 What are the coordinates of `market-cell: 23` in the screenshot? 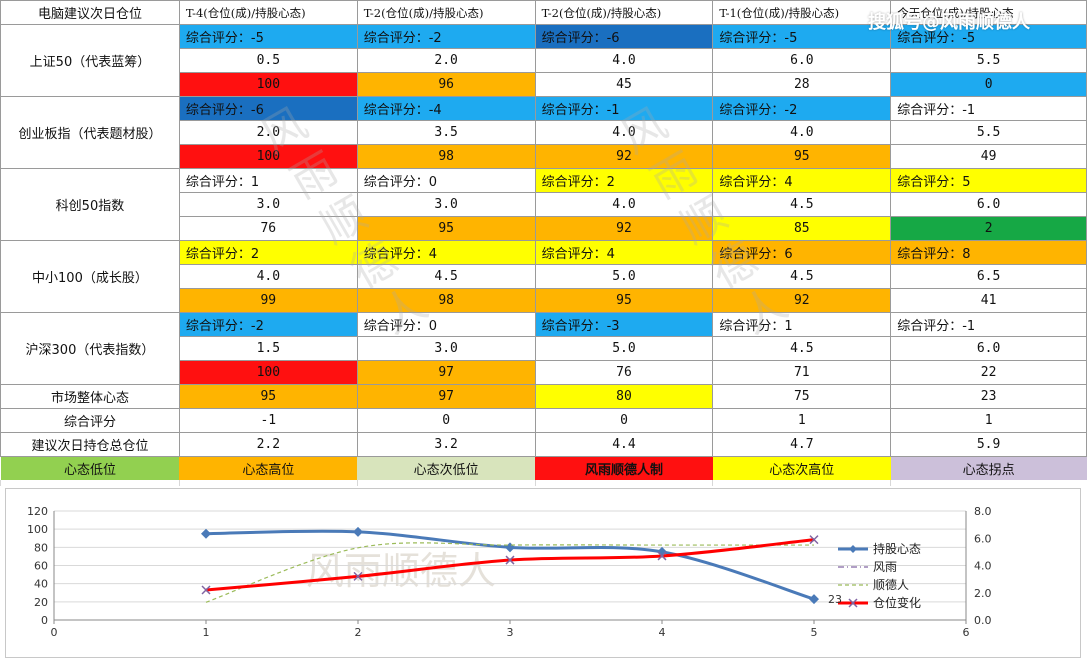 It's located at (988, 396).